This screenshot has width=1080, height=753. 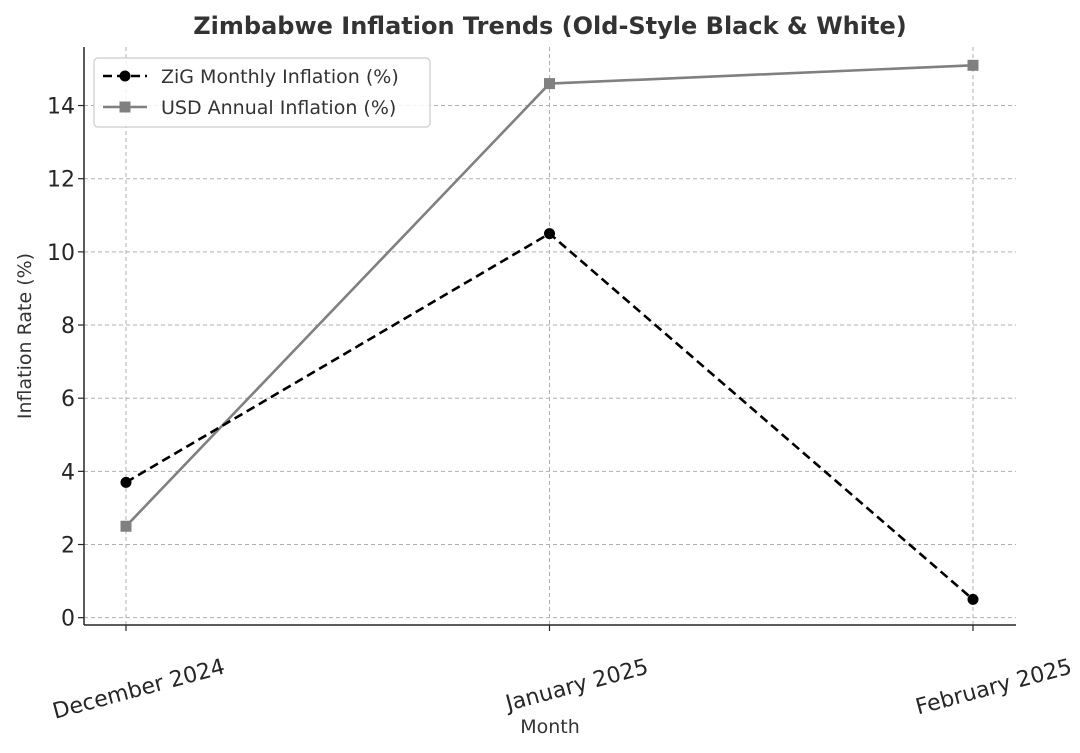 What do you see at coordinates (993, 688) in the screenshot?
I see `x-tick-label: February 2025` at bounding box center [993, 688].